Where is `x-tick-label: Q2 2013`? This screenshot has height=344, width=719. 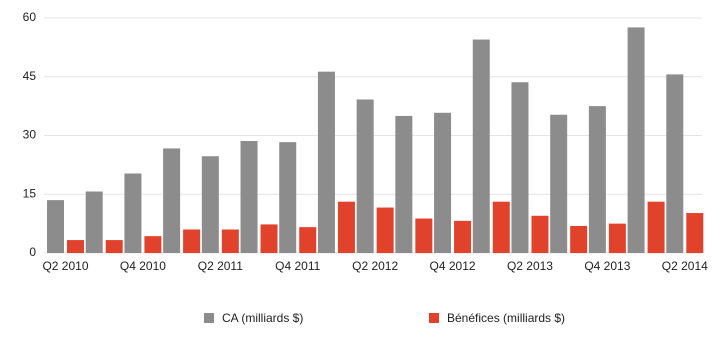 x-tick-label: Q2 2013 is located at coordinates (530, 266).